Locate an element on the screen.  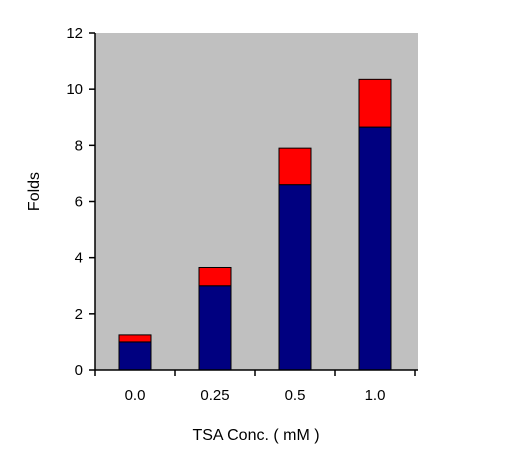
y-ticks-group: 0 2 4 6 8 10 12 is located at coordinates (80, 202).